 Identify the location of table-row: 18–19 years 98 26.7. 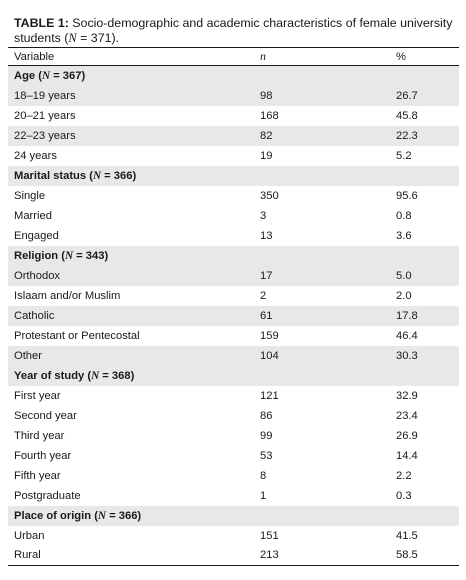
(233, 95).